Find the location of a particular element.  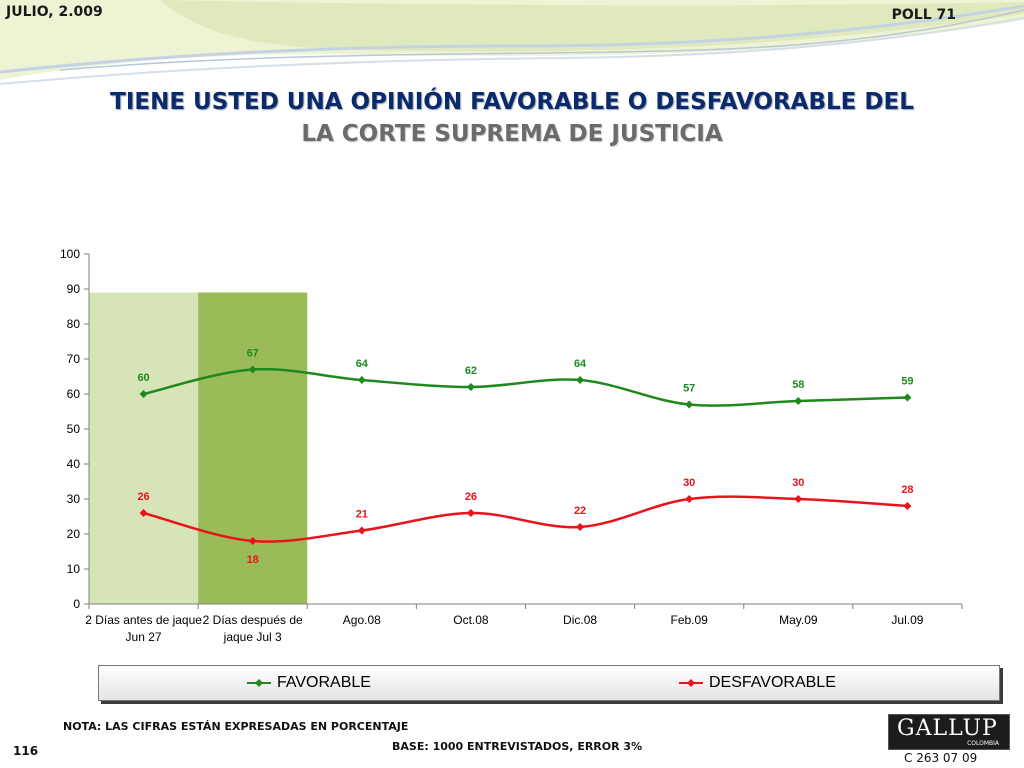

data-label-desfavorable: 22 is located at coordinates (580, 511).